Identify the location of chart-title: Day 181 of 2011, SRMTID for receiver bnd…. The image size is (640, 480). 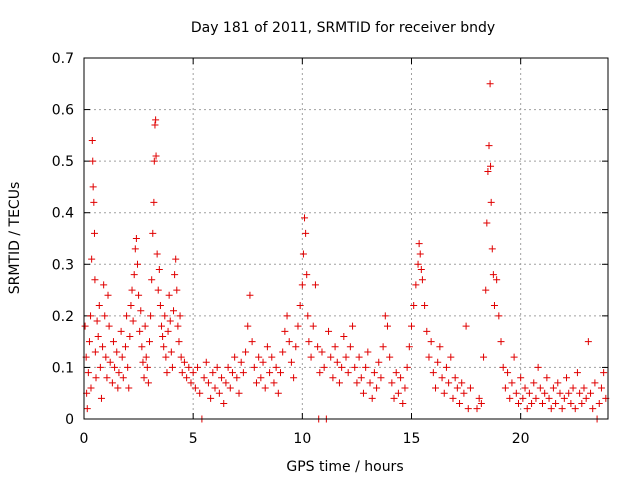
(343, 28).